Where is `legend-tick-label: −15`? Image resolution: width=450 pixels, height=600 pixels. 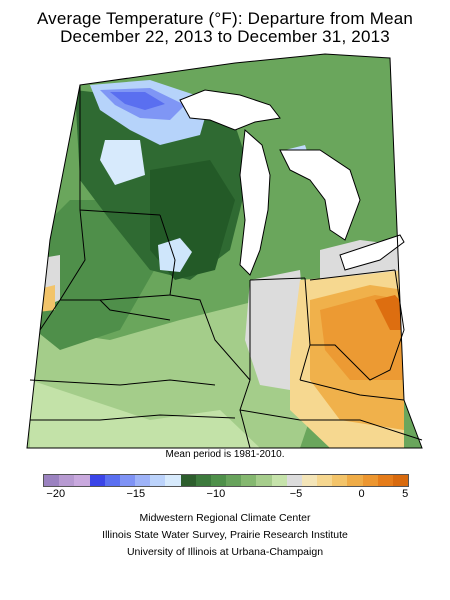 legend-tick-label: −15 is located at coordinates (136, 494).